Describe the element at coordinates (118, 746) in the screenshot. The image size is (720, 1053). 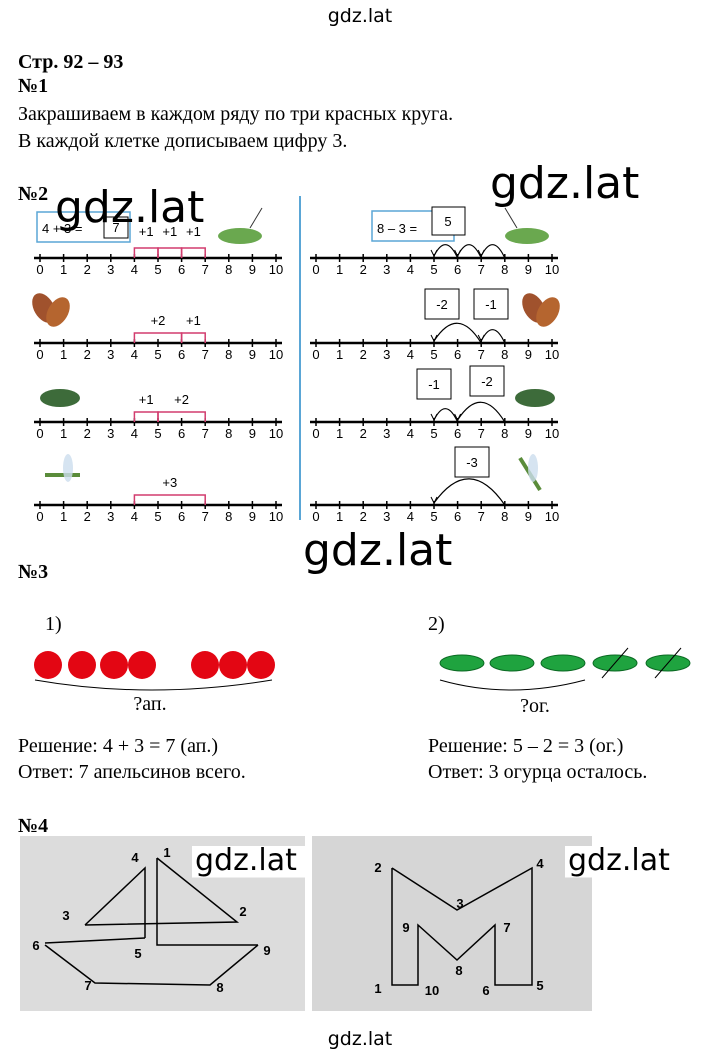
I see `solution: Решение: 4 + 3 = 7 (ап.)` at that location.